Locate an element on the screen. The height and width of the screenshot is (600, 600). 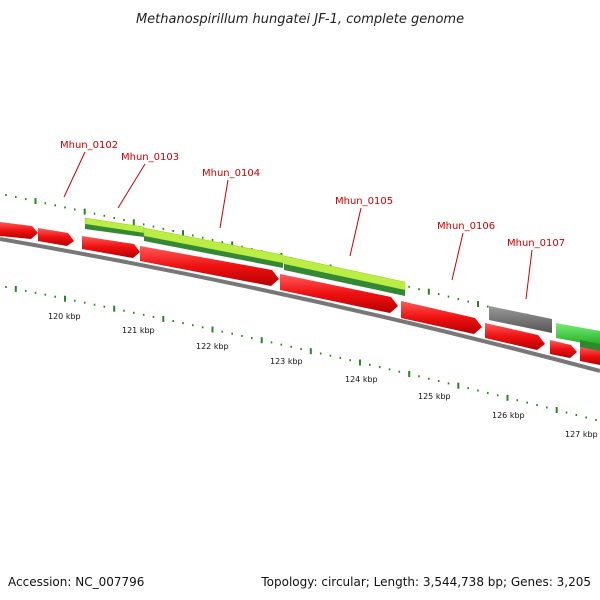
gene-label-mhun-0103: Mhun_0103 is located at coordinates (150, 157).